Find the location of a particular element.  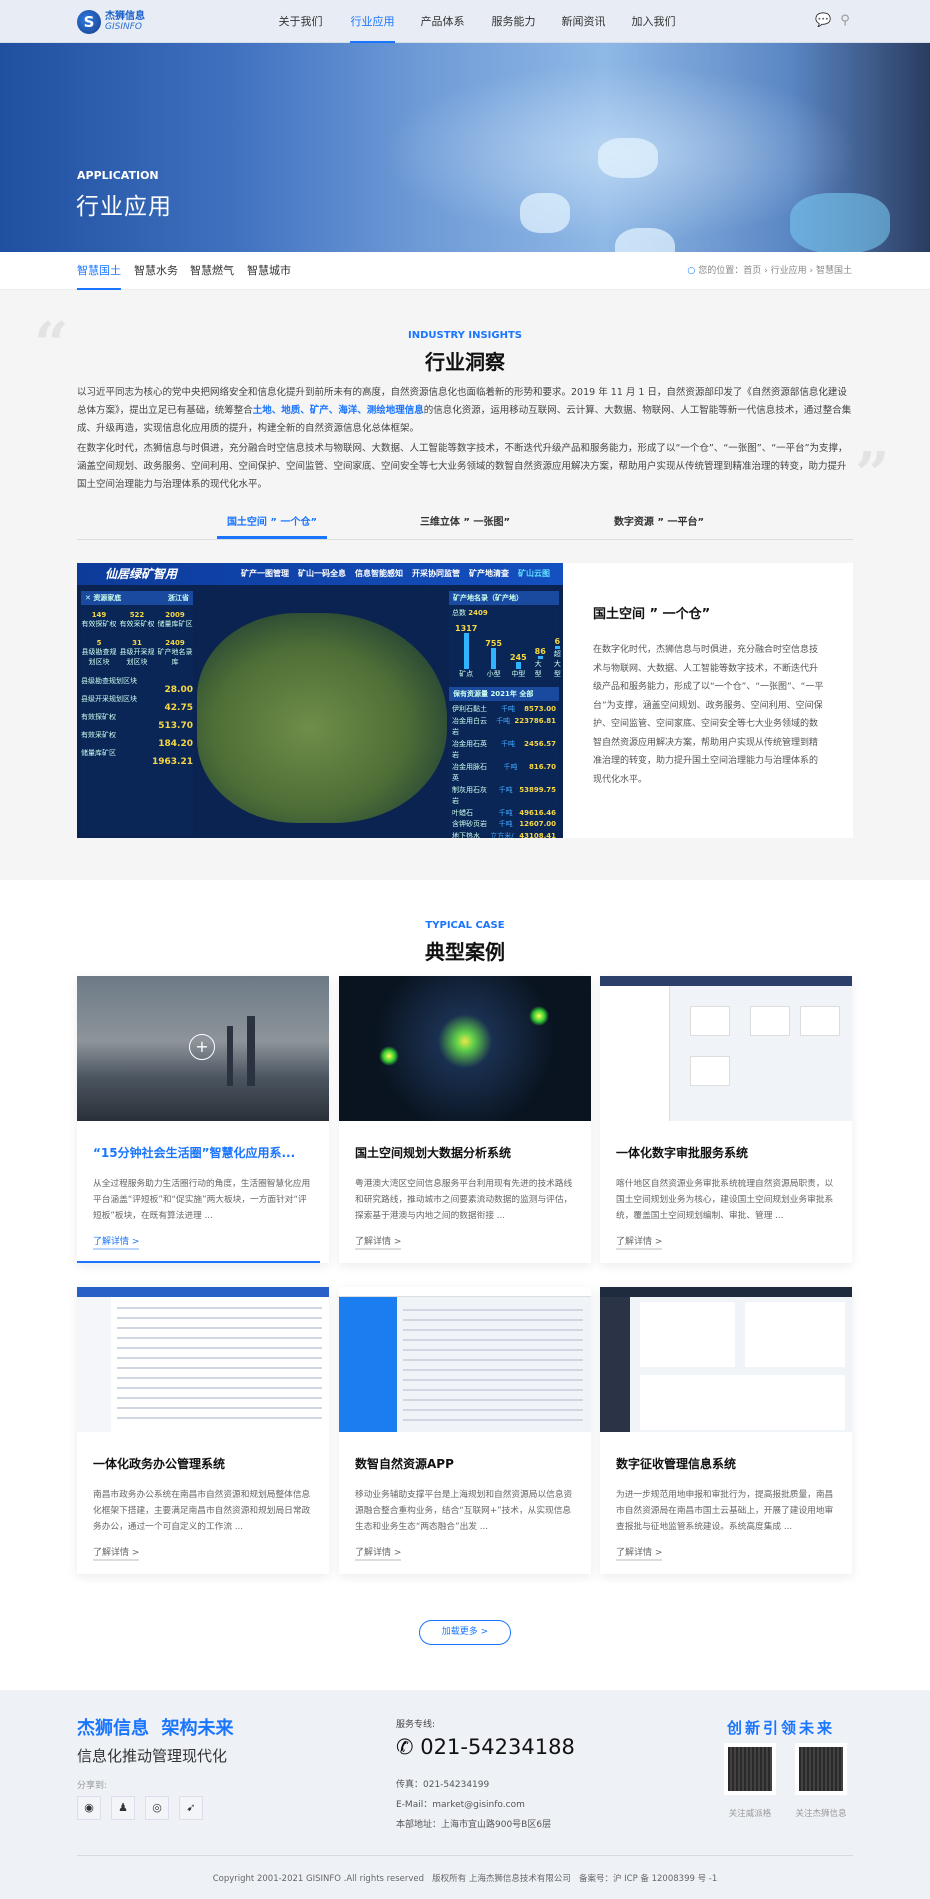

section-en-label: INDUSTRY INSIGHTS is located at coordinates (465, 335).